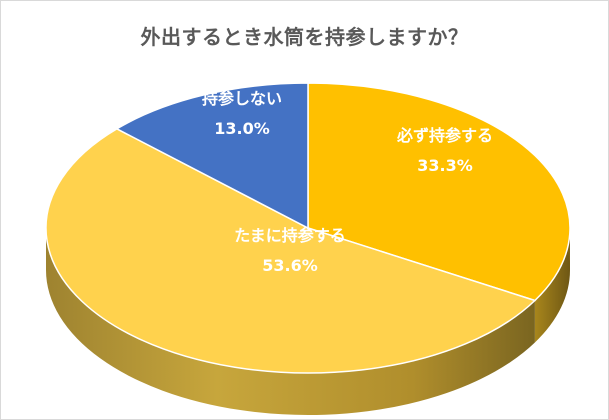 The width and height of the screenshot is (609, 420). What do you see at coordinates (290, 265) in the screenshot?
I see `slice-label-value-2: 53.6%` at bounding box center [290, 265].